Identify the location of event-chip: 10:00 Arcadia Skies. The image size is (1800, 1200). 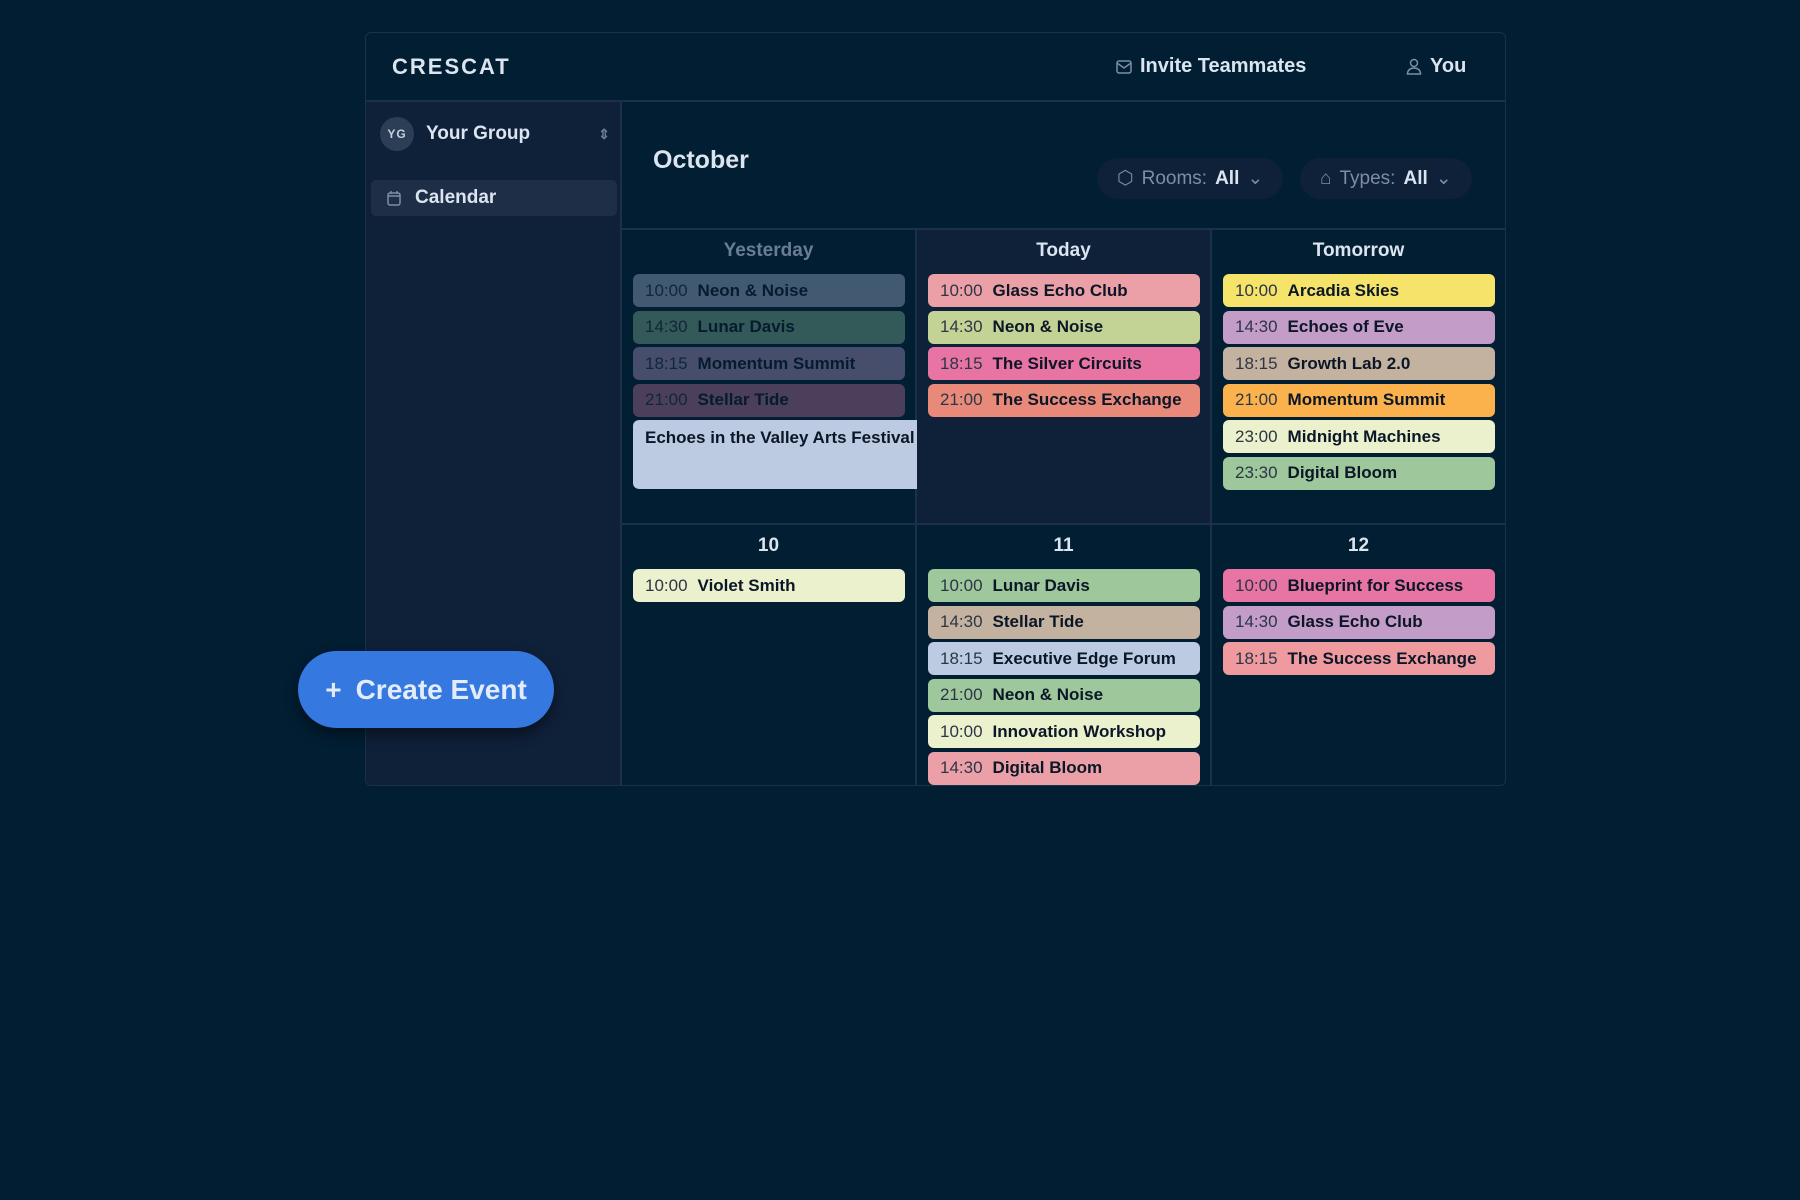
(1359, 290).